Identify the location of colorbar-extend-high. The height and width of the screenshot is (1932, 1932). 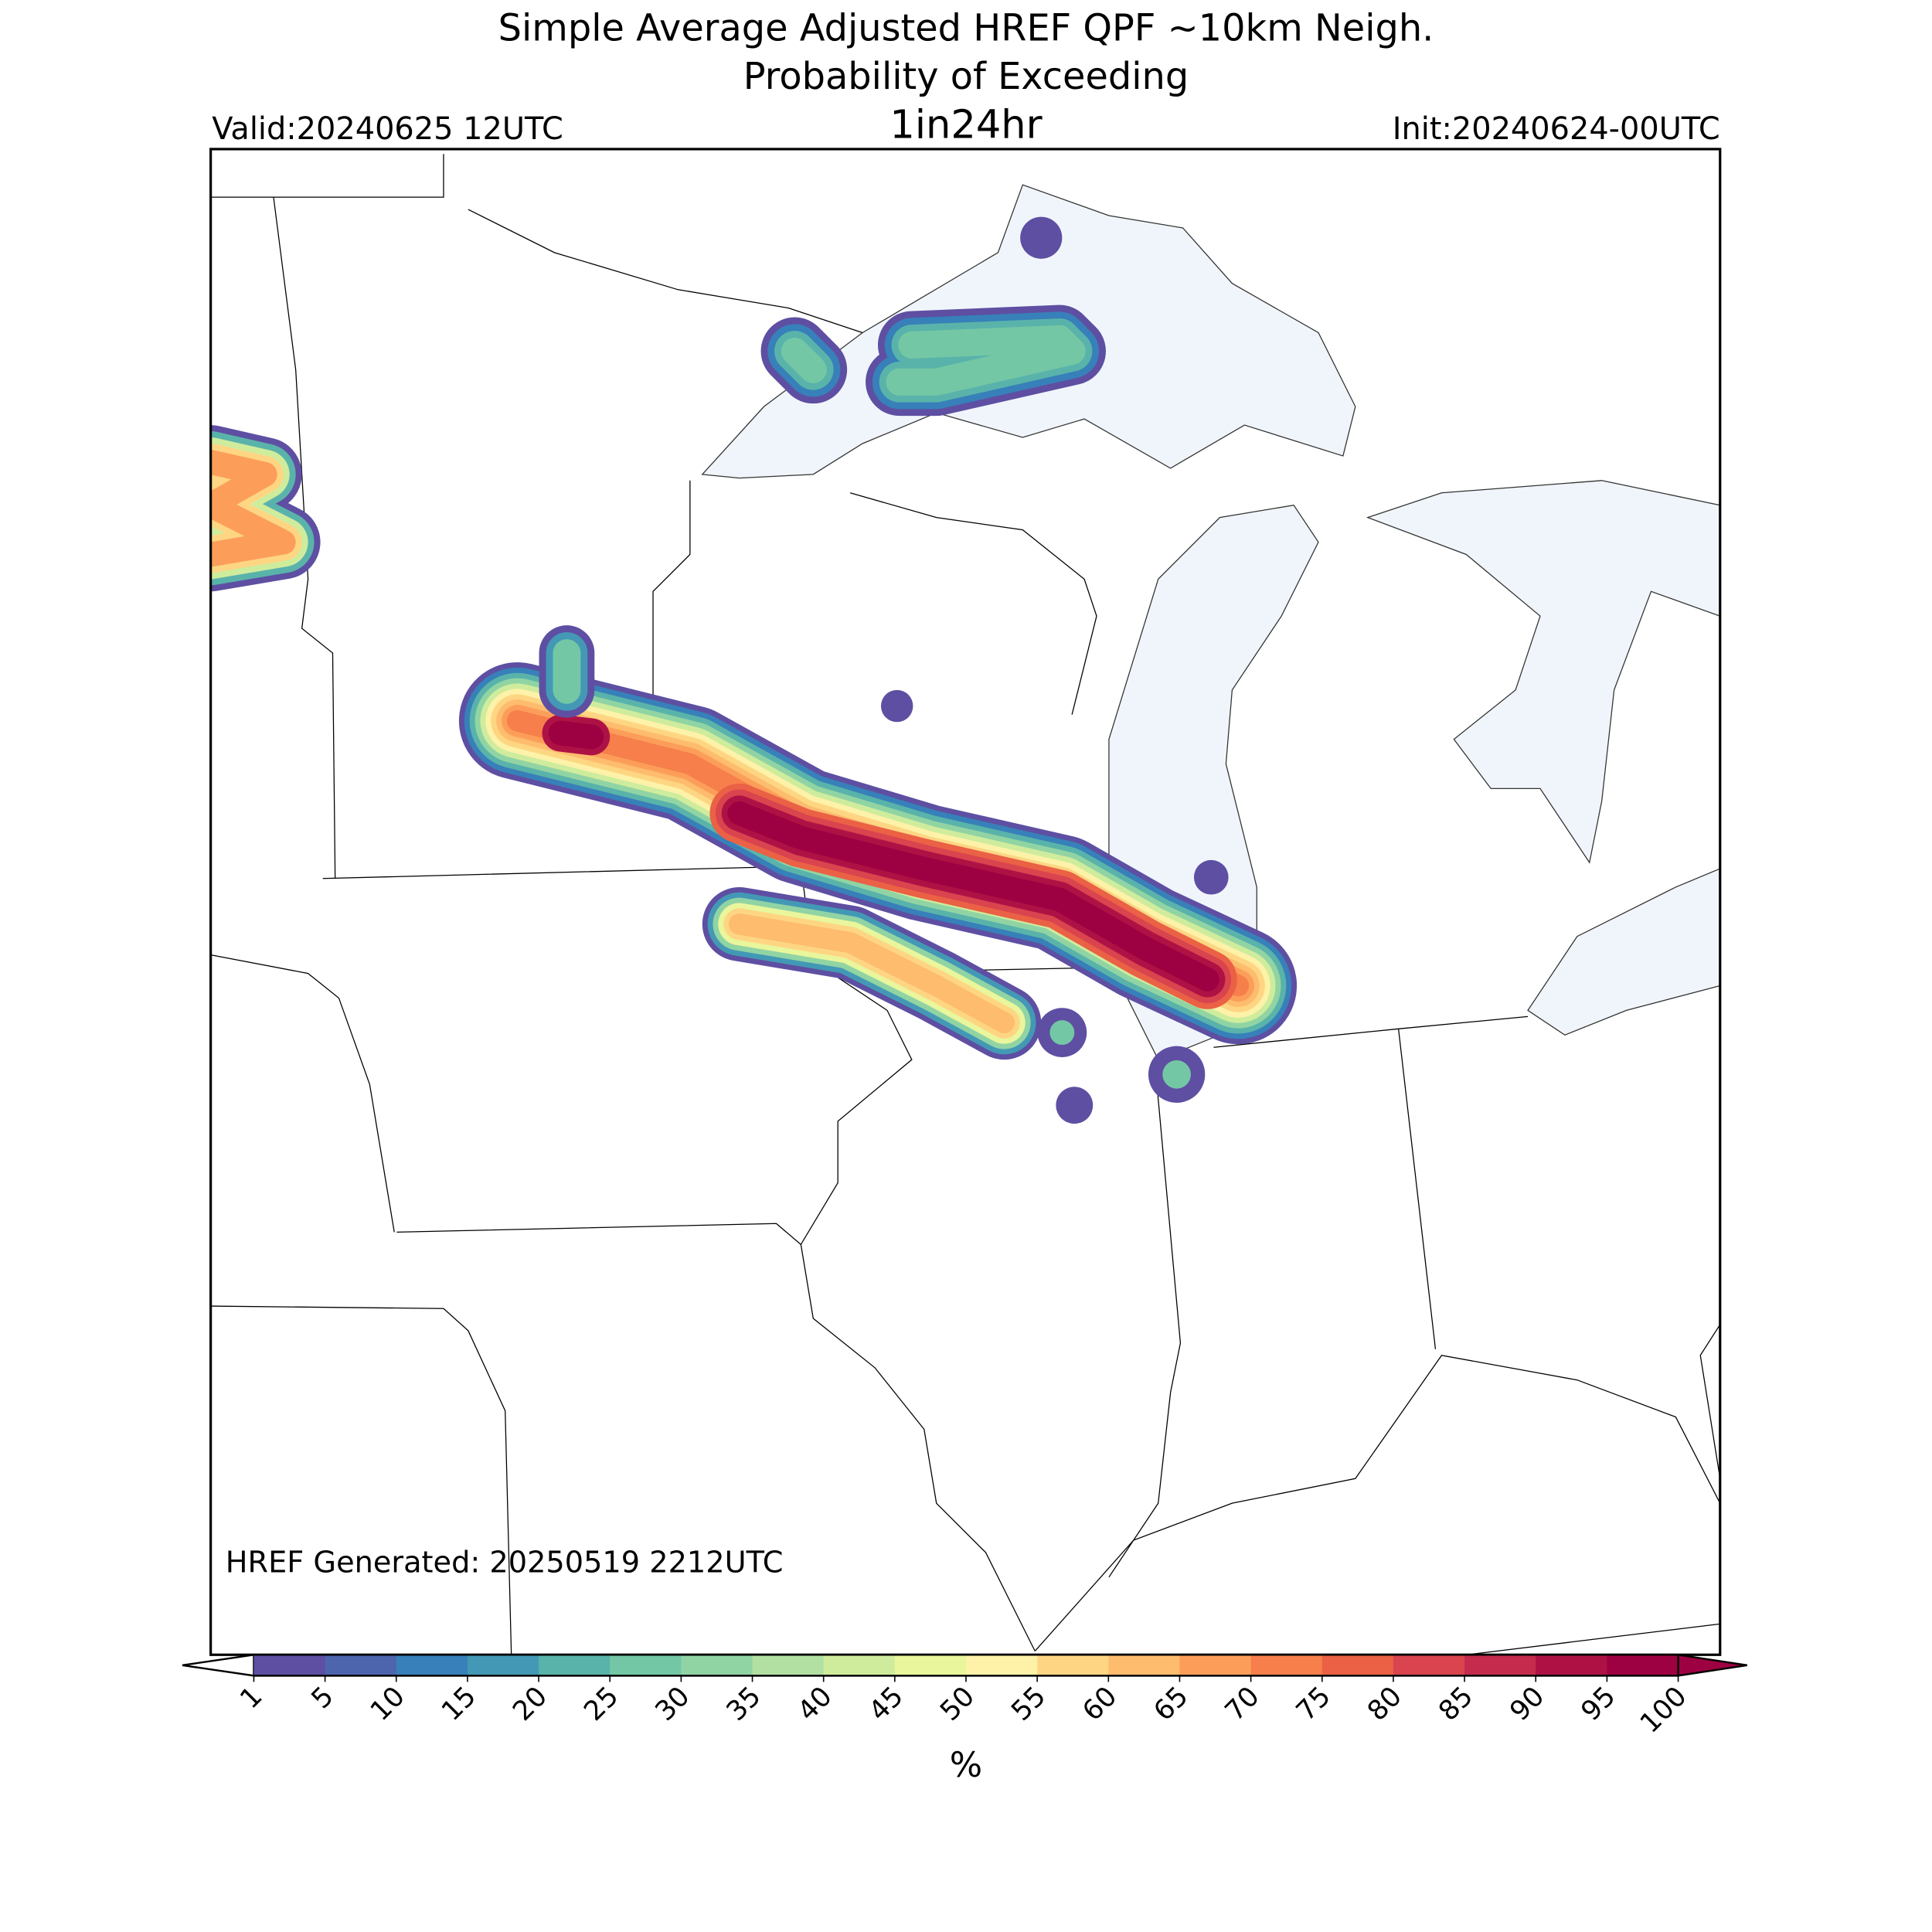
(1713, 1665).